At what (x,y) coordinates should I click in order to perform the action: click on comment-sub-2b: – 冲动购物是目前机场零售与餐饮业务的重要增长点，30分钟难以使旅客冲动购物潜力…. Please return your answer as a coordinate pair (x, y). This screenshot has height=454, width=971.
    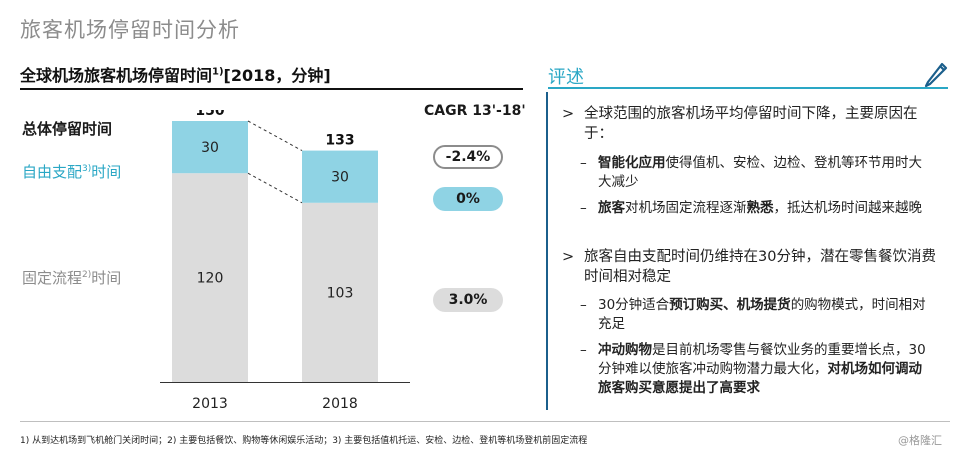
    Looking at the image, I should click on (753, 369).